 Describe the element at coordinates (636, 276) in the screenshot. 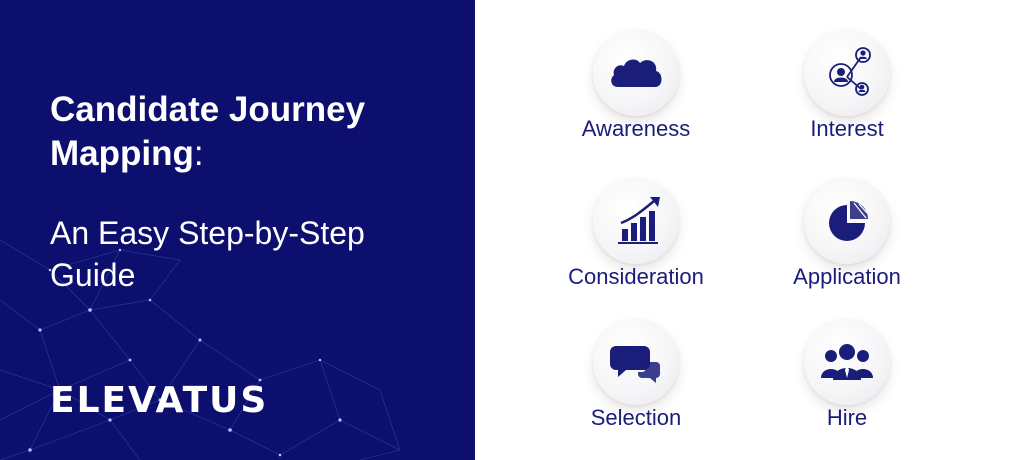

I see `step-label: Consideration` at that location.